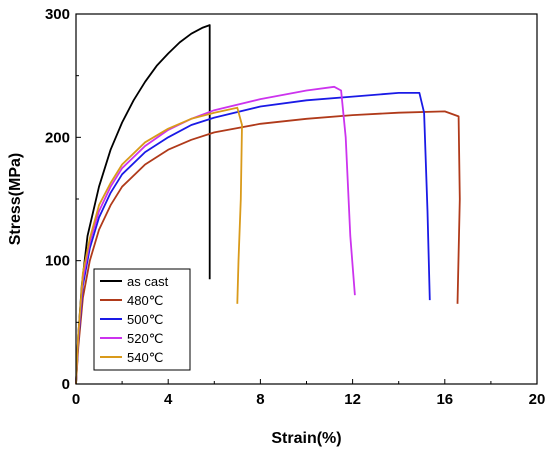 This screenshot has width=550, height=452. I want to click on y-tick-label: 0, so click(66, 384).